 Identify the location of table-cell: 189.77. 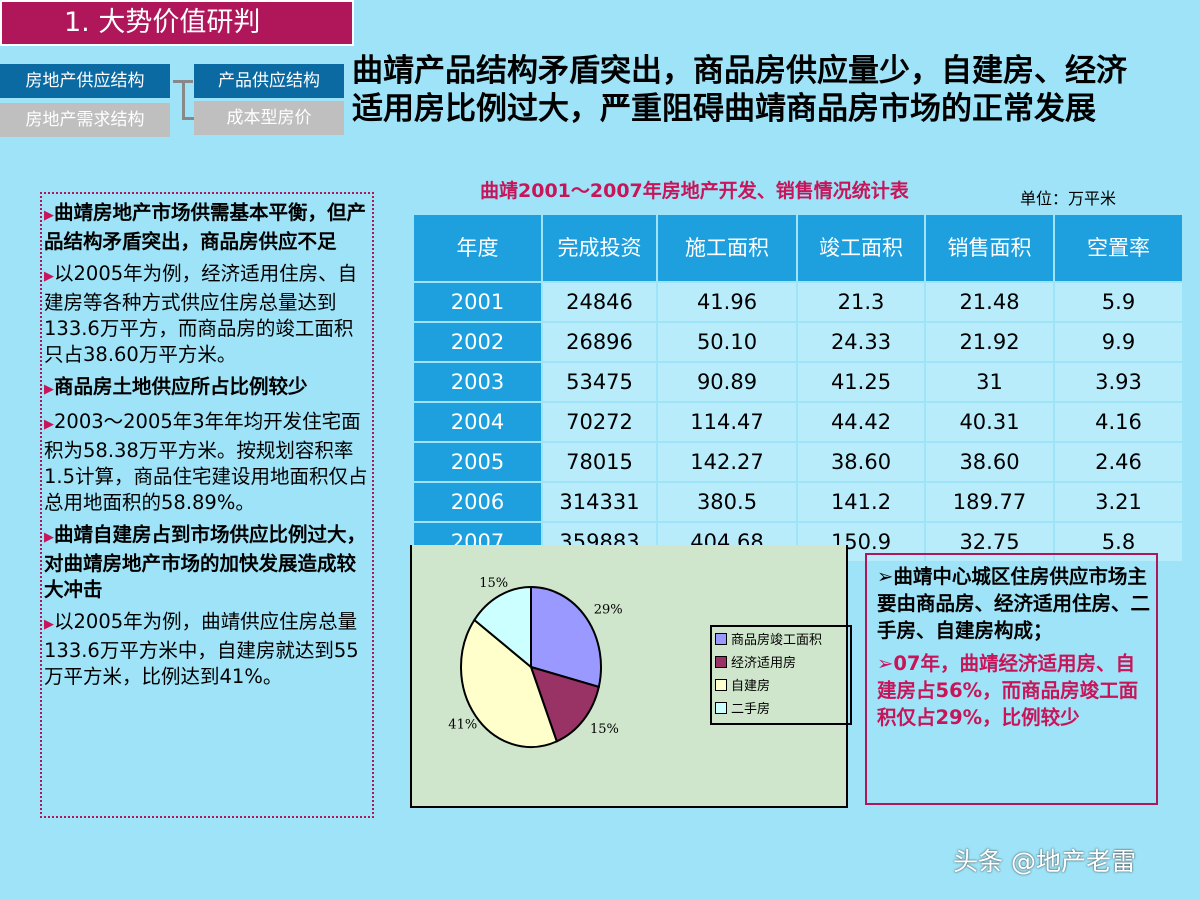
(989, 502).